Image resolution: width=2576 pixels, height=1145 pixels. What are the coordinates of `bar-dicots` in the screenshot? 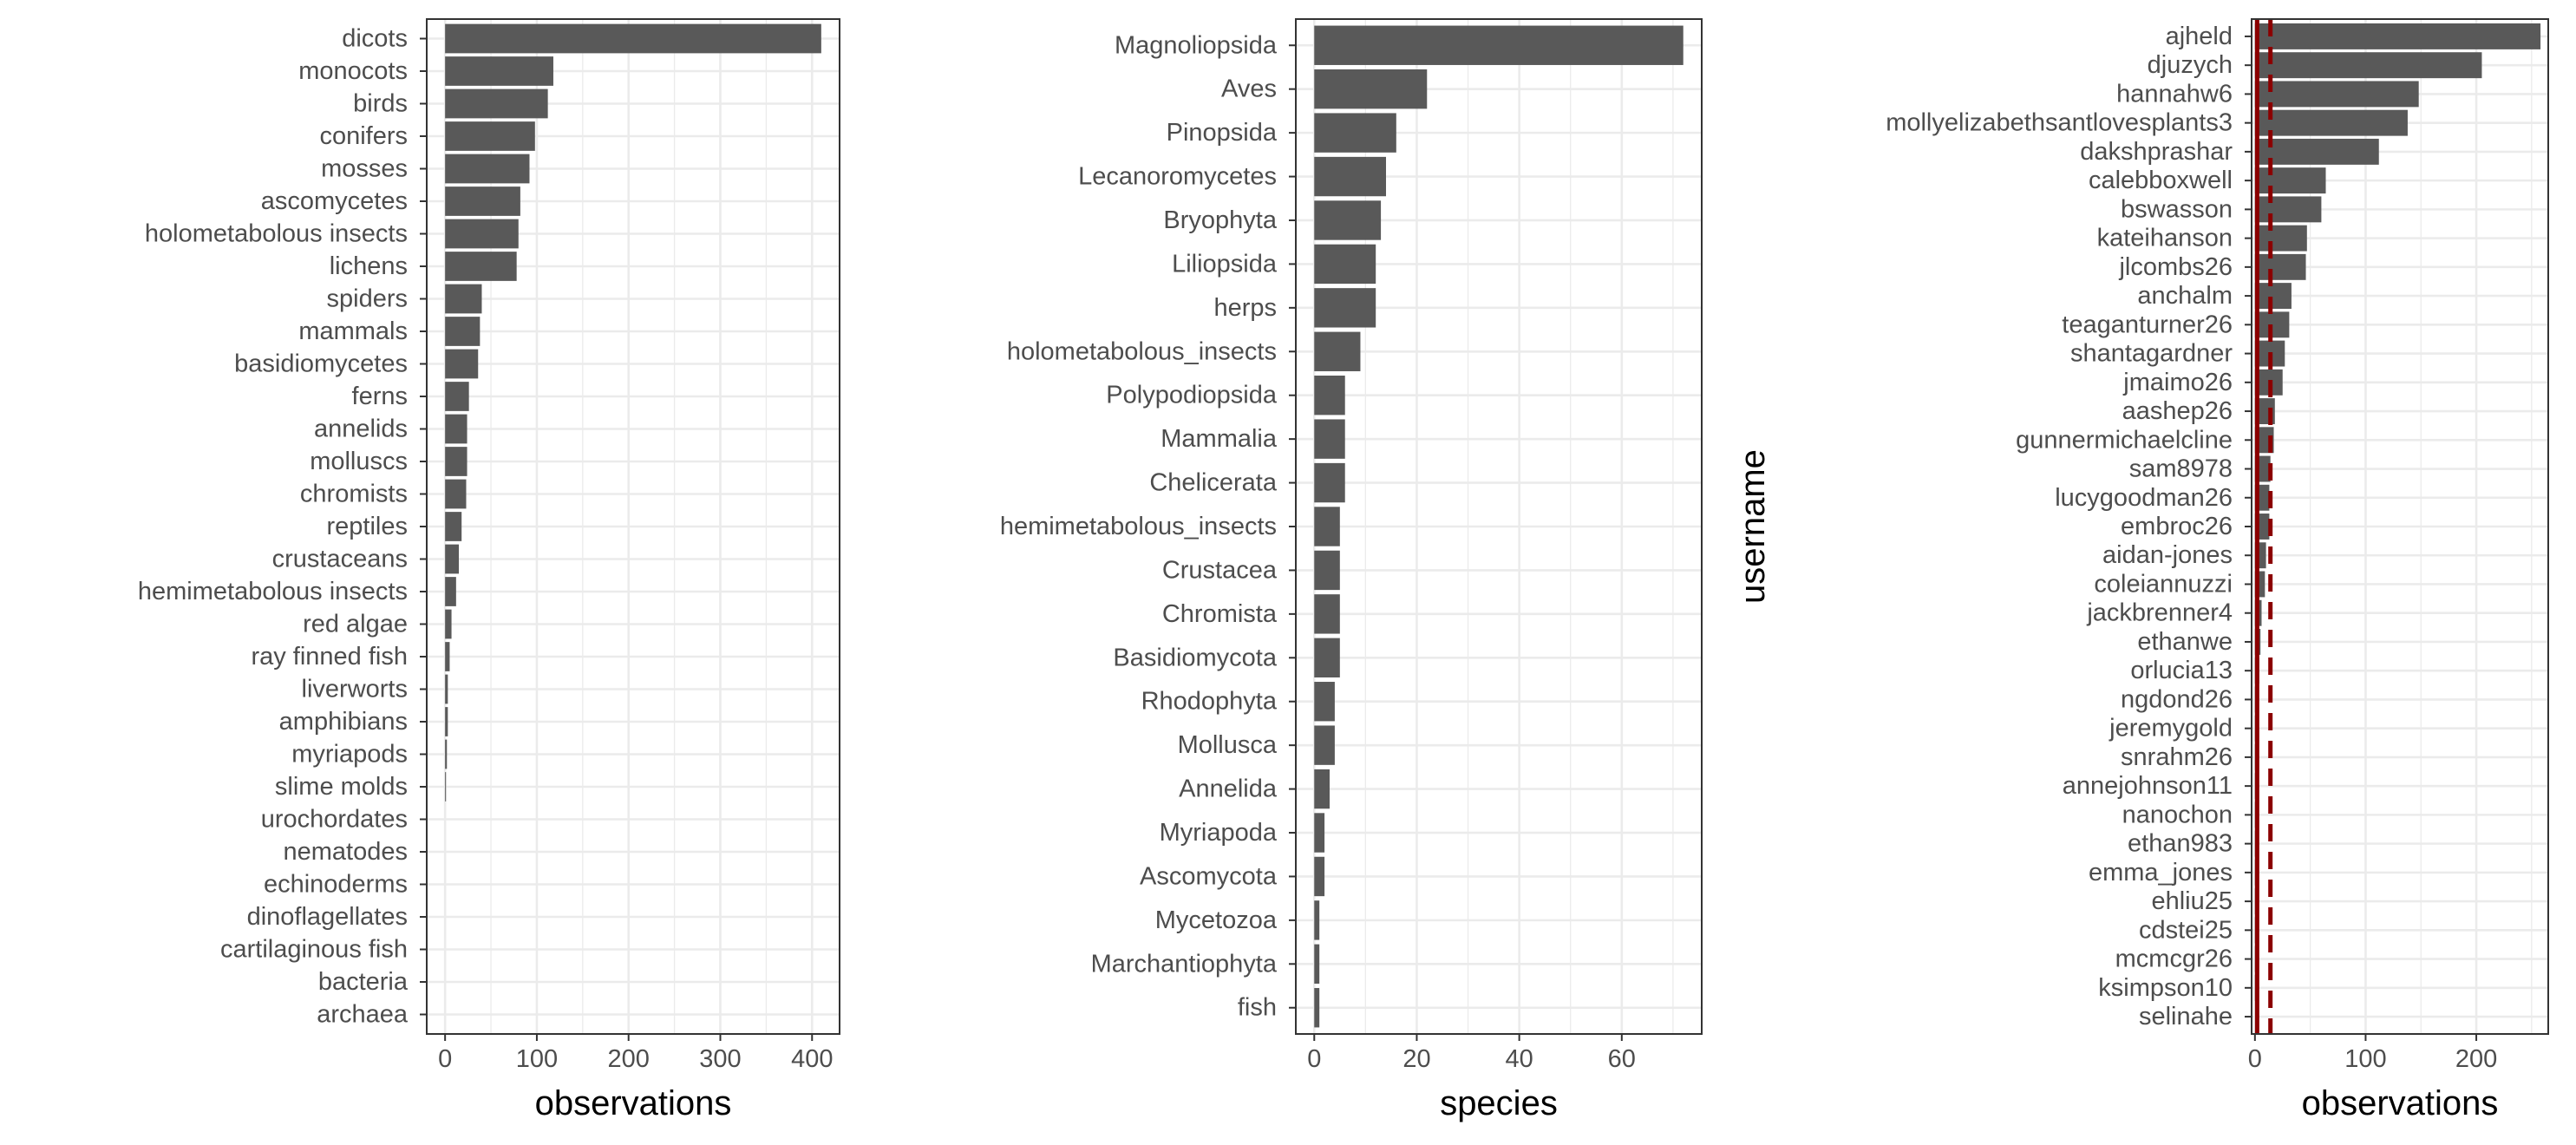 It's located at (633, 38).